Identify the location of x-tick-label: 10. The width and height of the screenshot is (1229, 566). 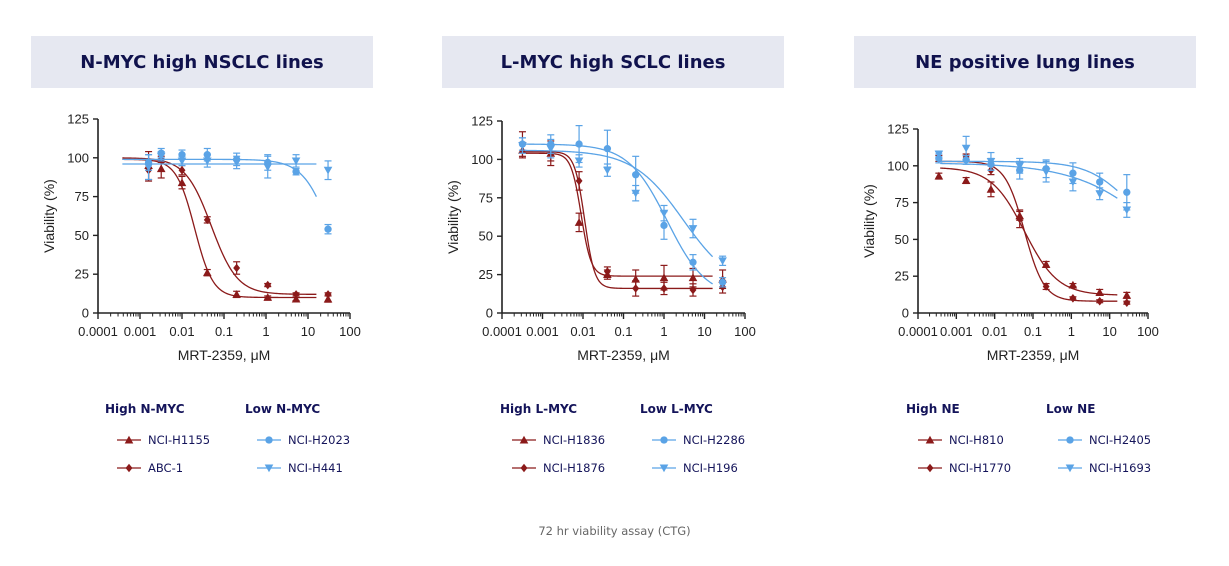
(1109, 331).